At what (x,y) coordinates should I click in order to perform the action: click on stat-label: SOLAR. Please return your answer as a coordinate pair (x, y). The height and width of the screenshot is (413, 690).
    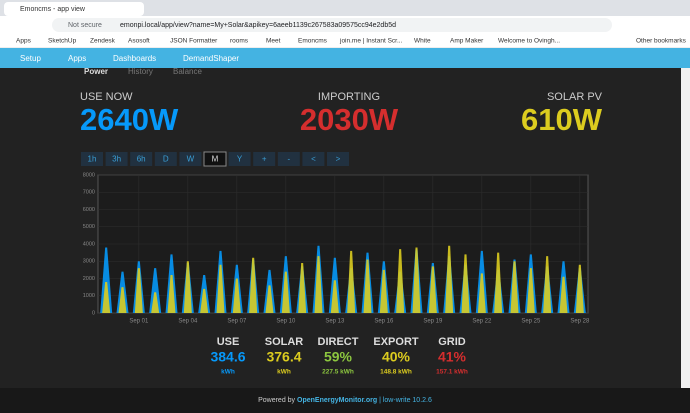
    Looking at the image, I should click on (284, 342).